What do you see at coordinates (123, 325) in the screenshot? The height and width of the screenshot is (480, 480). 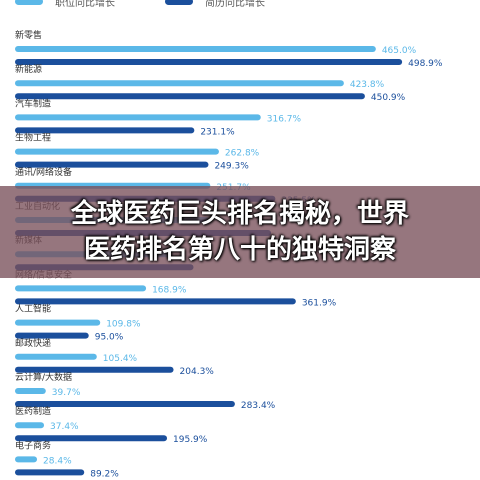 I see `data-label: 109.8%` at bounding box center [123, 325].